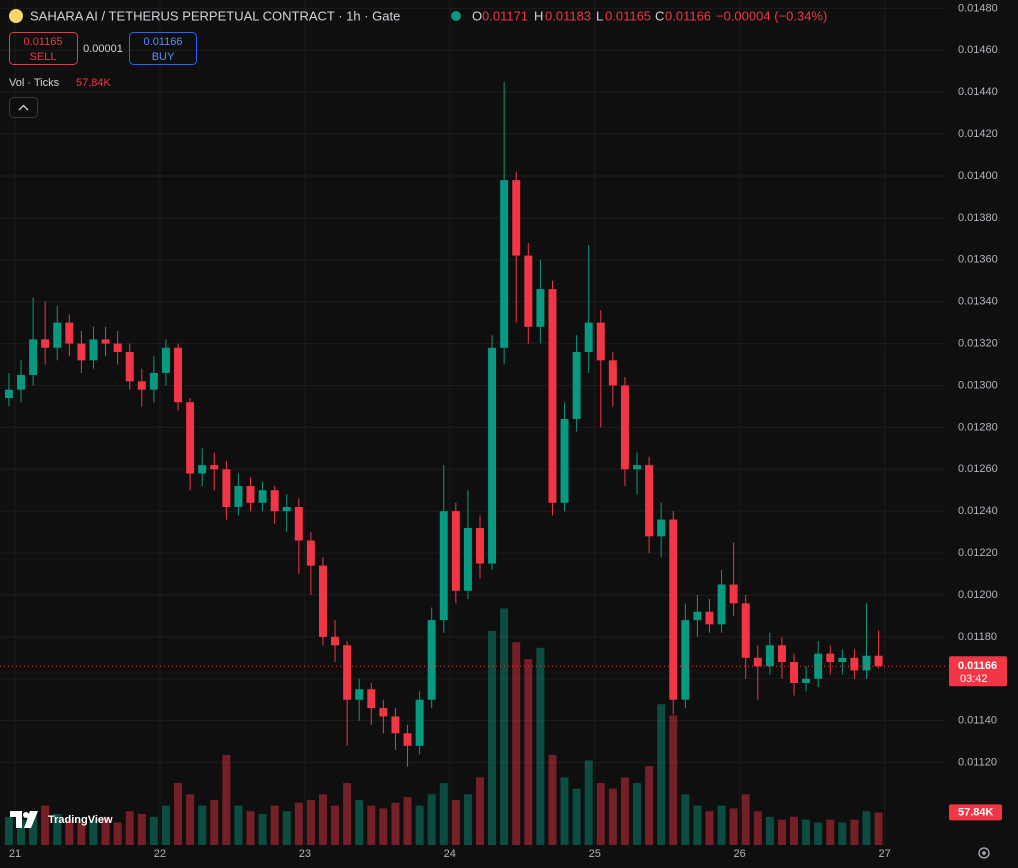  What do you see at coordinates (43, 57) in the screenshot?
I see `sell-label: SELL` at bounding box center [43, 57].